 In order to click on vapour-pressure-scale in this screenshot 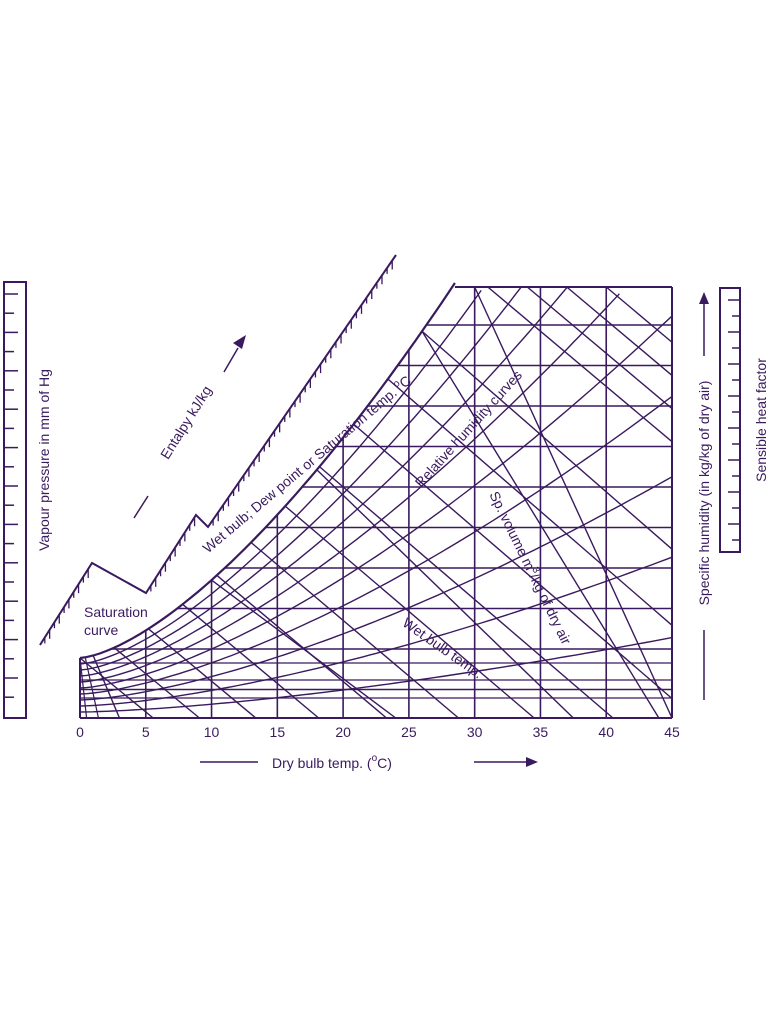, I will do `click(15, 500)`.